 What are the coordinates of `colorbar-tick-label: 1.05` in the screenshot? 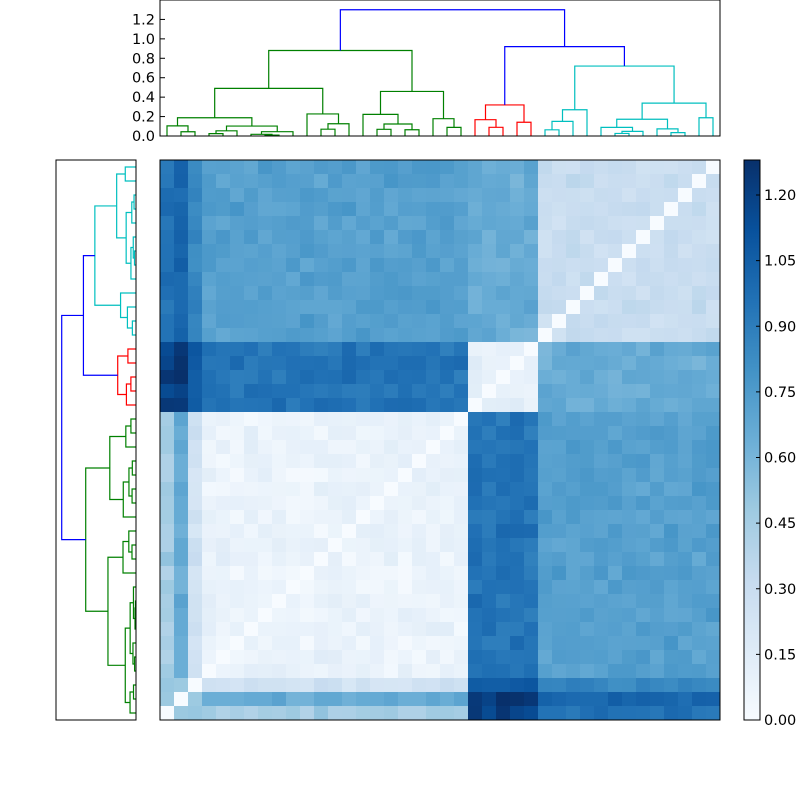 It's located at (780, 262).